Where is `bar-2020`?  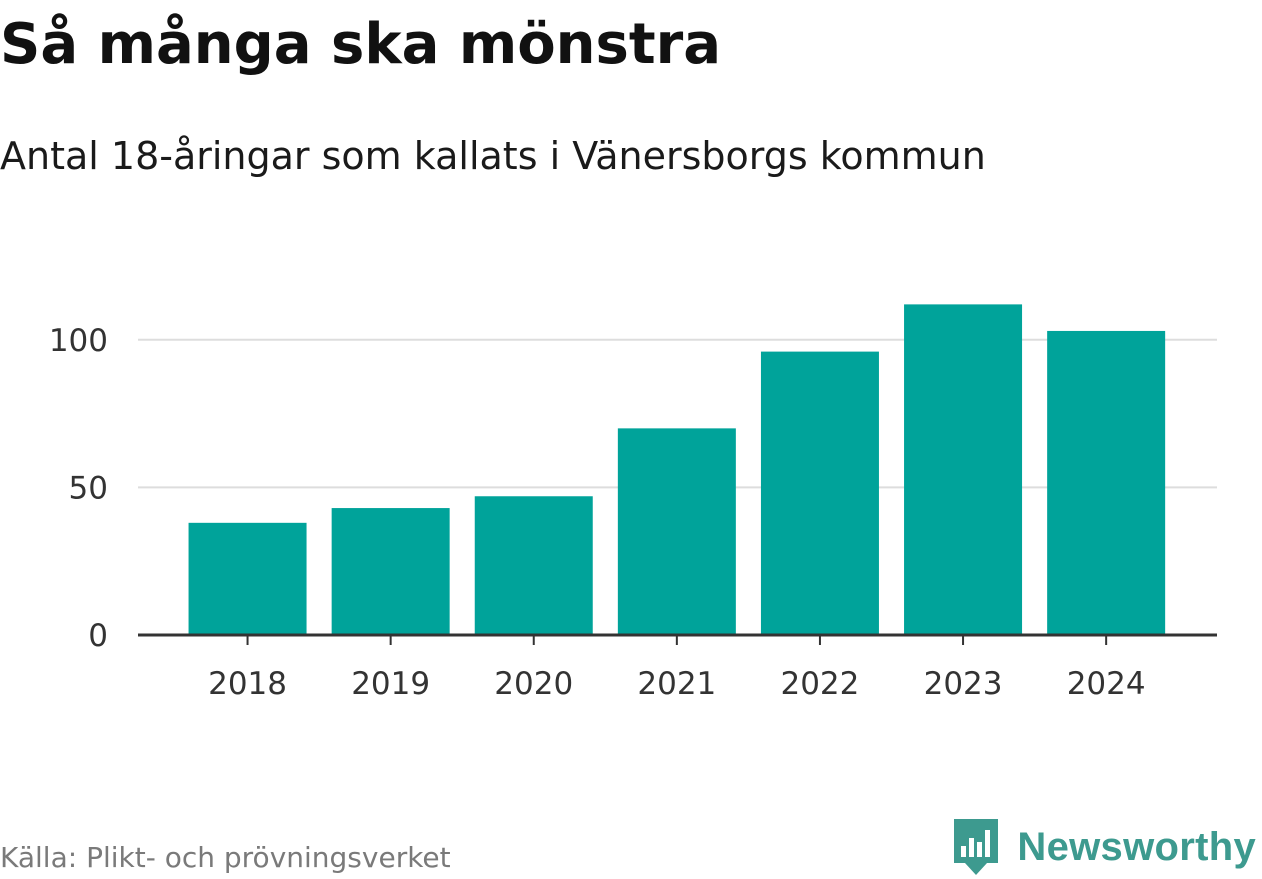 bar-2020 is located at coordinates (533, 565).